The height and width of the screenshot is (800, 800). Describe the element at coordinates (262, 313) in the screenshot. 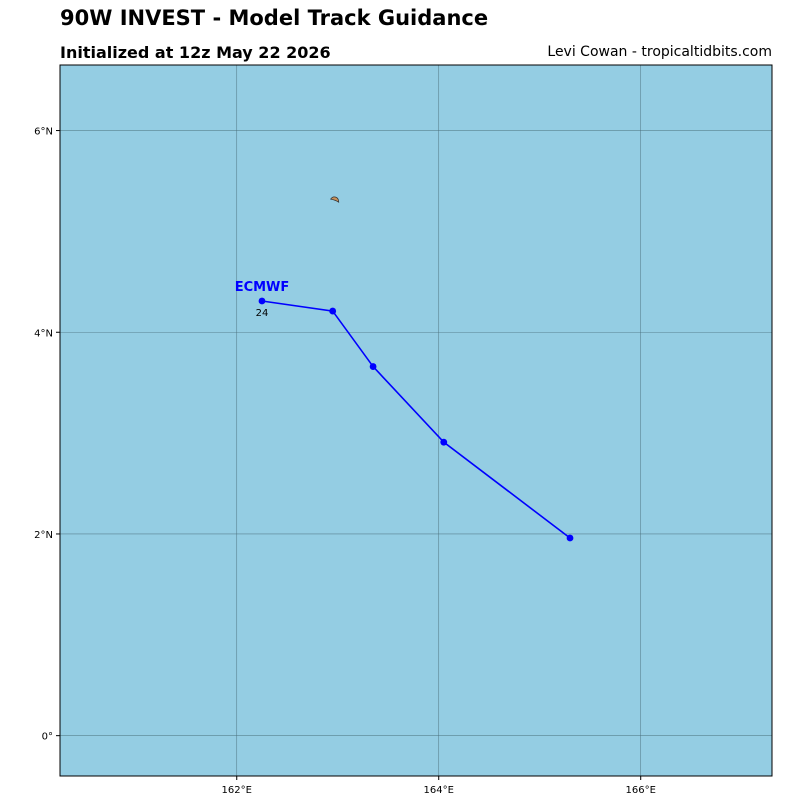

I see `track-hour-label: 24` at that location.